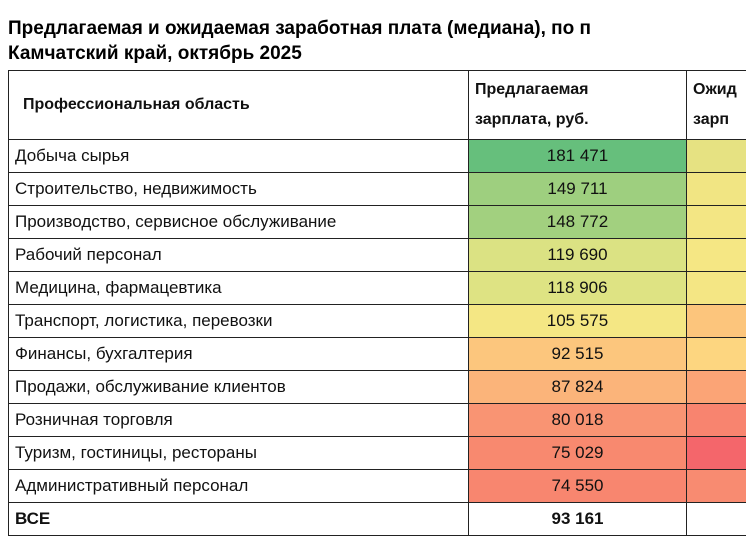  What do you see at coordinates (577, 189) in the screenshot?
I see `offered-salary: 149 711` at bounding box center [577, 189].